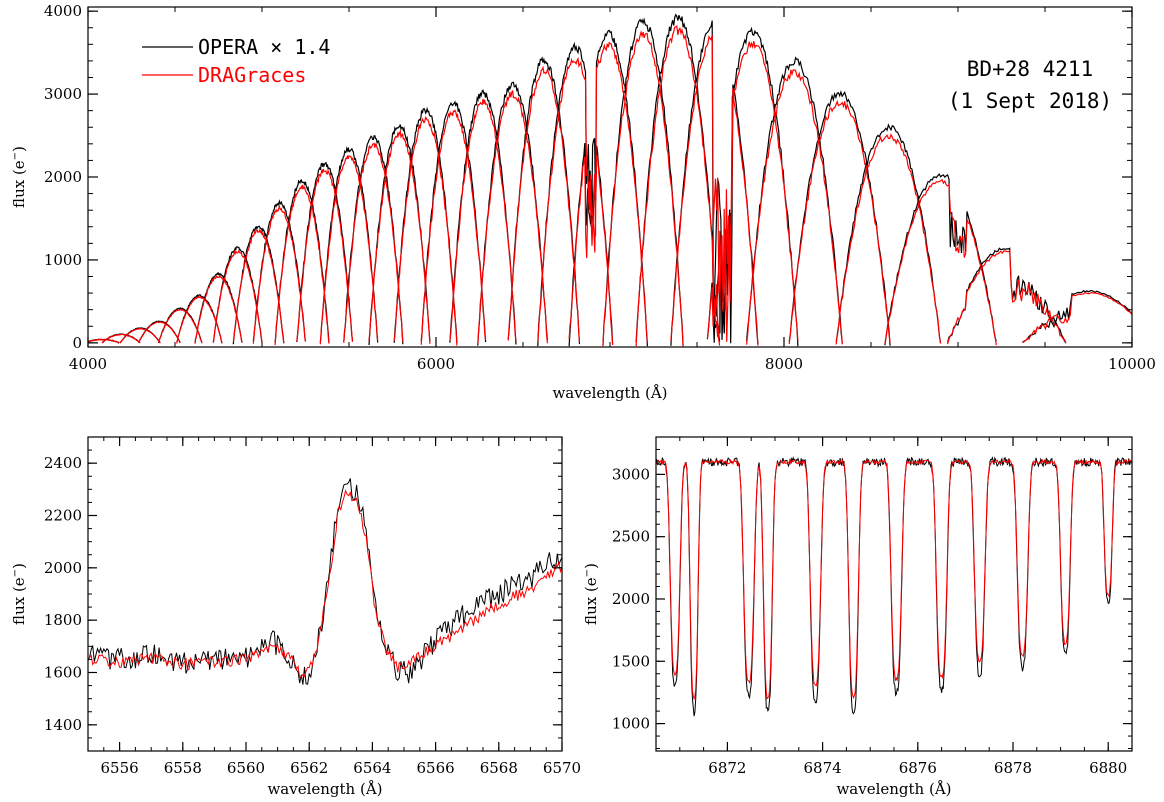  What do you see at coordinates (63, 11) in the screenshot?
I see `y-tick-label: 4000` at bounding box center [63, 11].